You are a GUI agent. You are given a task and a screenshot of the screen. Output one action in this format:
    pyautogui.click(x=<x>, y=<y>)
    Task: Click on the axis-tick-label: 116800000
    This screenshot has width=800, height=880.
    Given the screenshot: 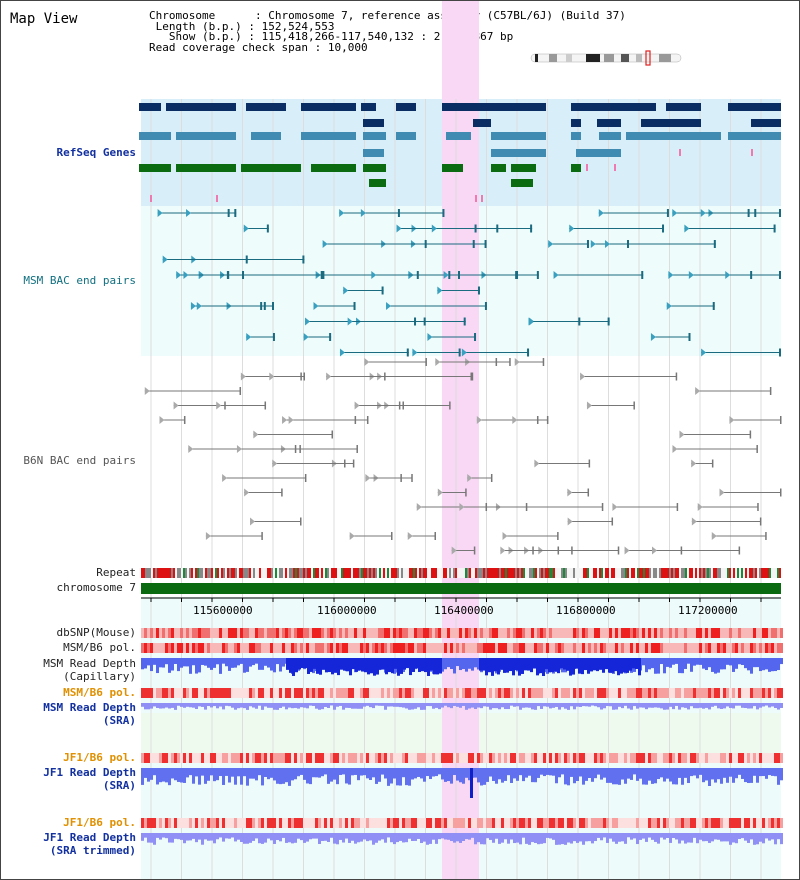 What is the action you would take?
    pyautogui.click(x=586, y=610)
    